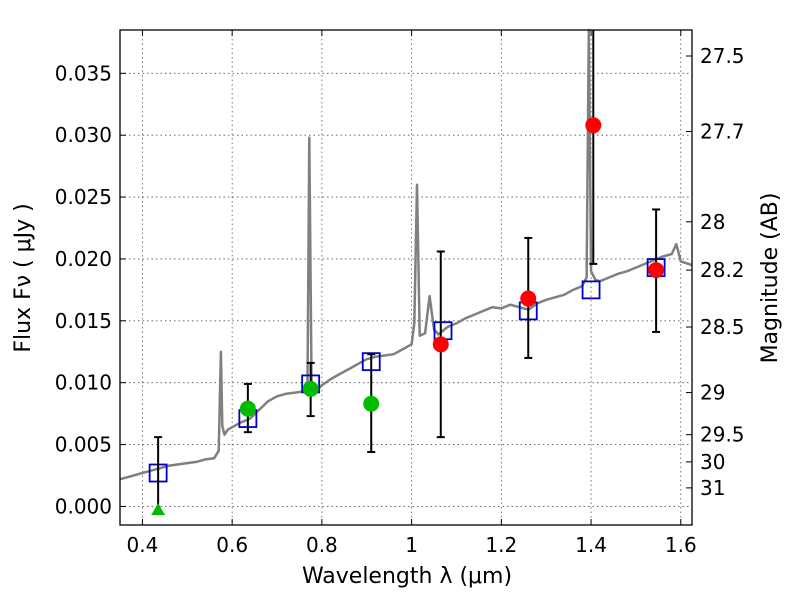 This screenshot has height=604, width=800. Describe the element at coordinates (158, 509) in the screenshot. I see `upper-limit-triangle` at that location.